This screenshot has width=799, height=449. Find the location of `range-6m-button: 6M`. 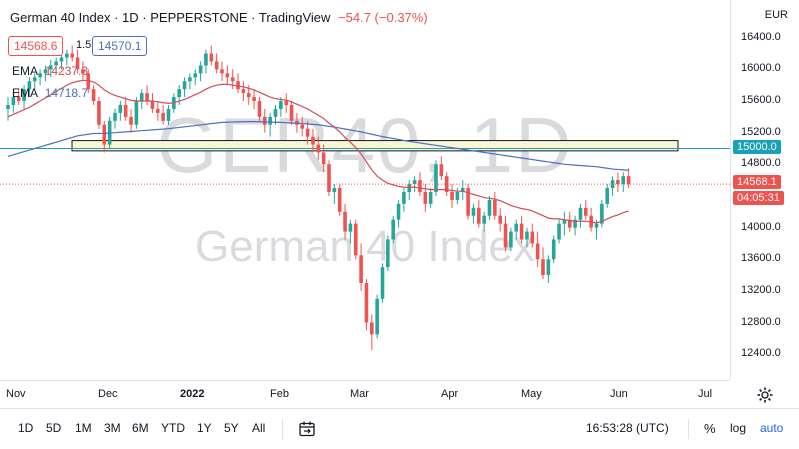

range-6m-button: 6M is located at coordinates (140, 428).